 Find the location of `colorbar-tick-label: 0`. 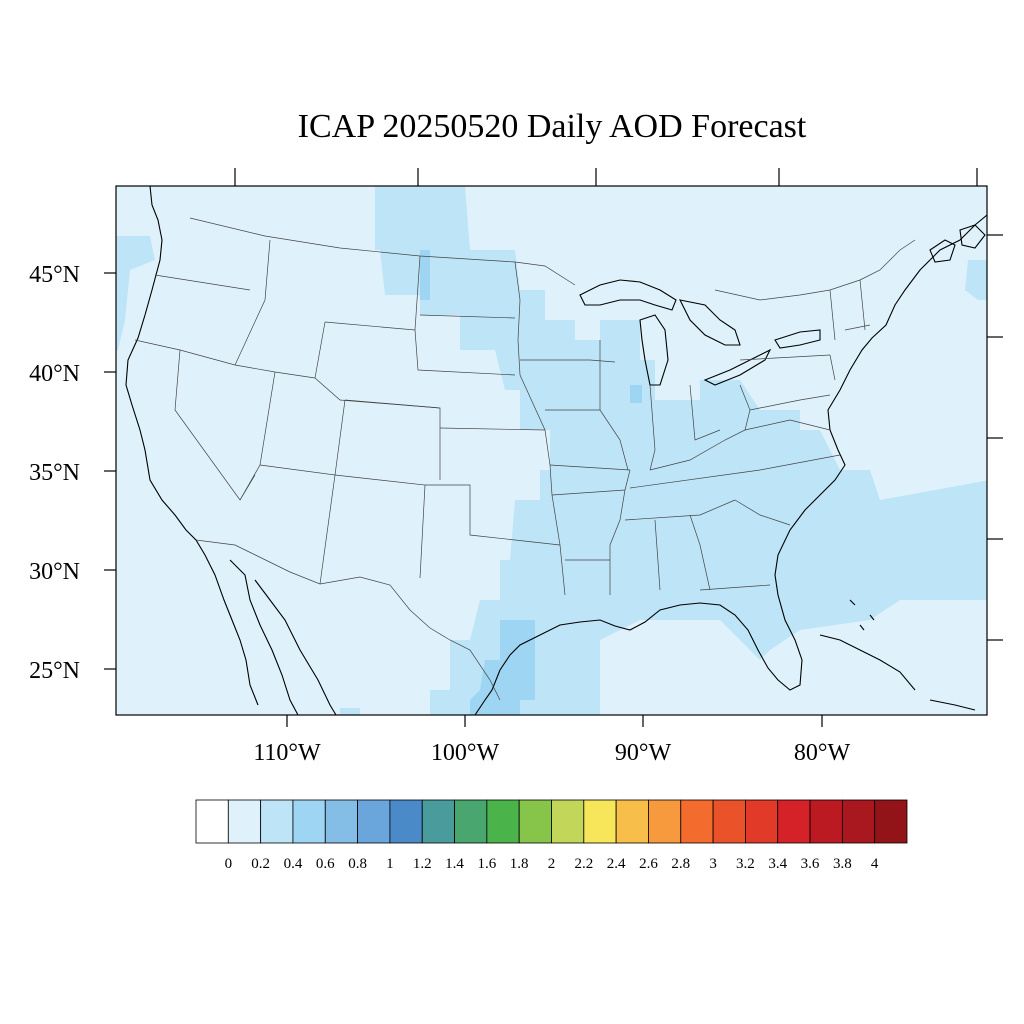

colorbar-tick-label: 0 is located at coordinates (229, 864).